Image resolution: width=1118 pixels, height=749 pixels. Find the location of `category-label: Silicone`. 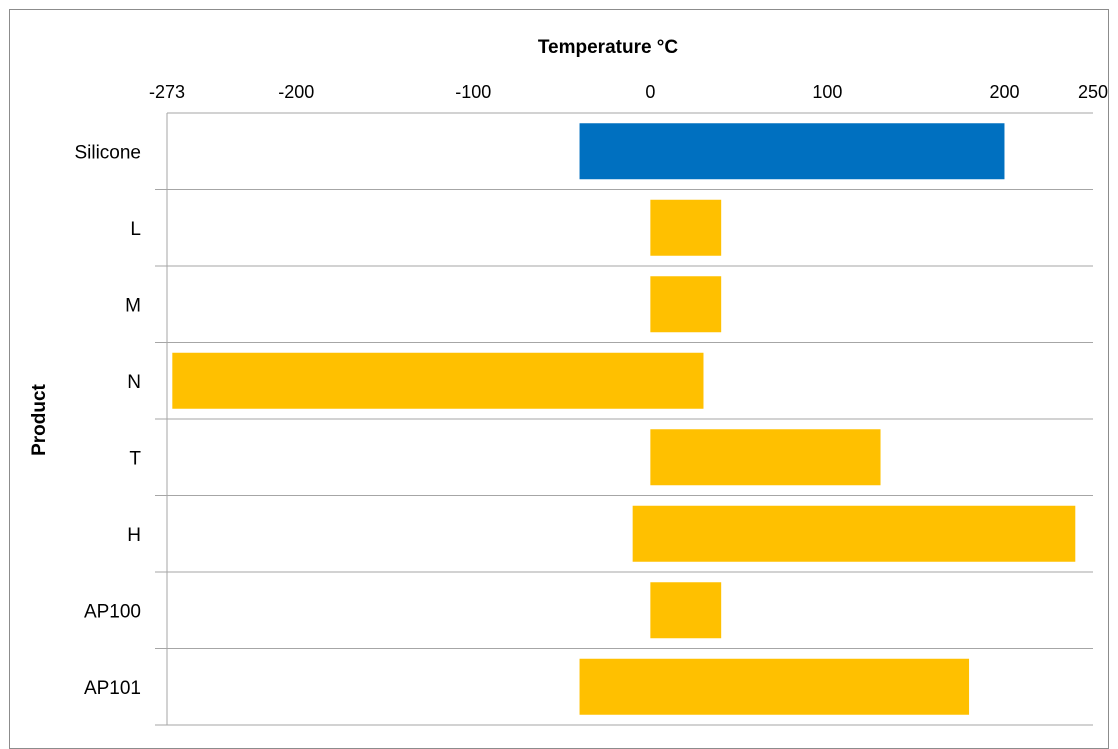

category-label: Silicone is located at coordinates (107, 152).